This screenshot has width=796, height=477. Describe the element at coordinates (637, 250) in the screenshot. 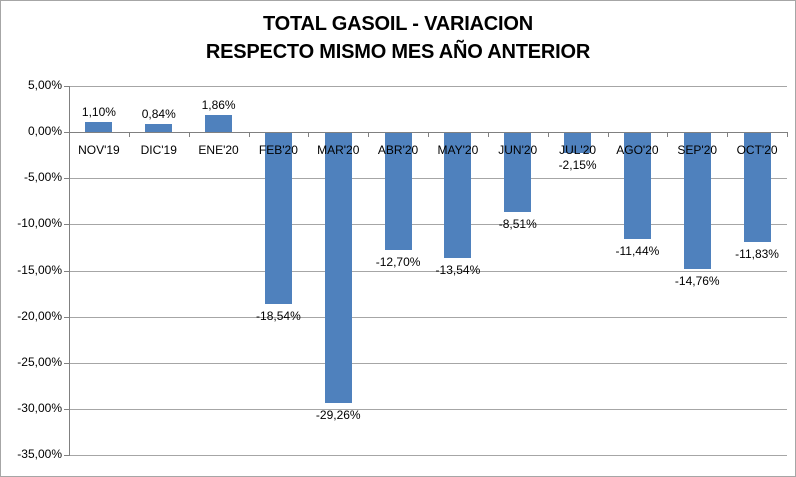

I see `data-label-ago20: -11,44%` at that location.